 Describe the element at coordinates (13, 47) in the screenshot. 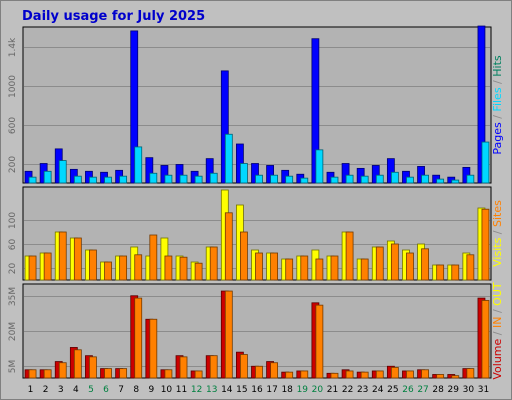

I see `y-tick-label-top: 1.4k` at that location.